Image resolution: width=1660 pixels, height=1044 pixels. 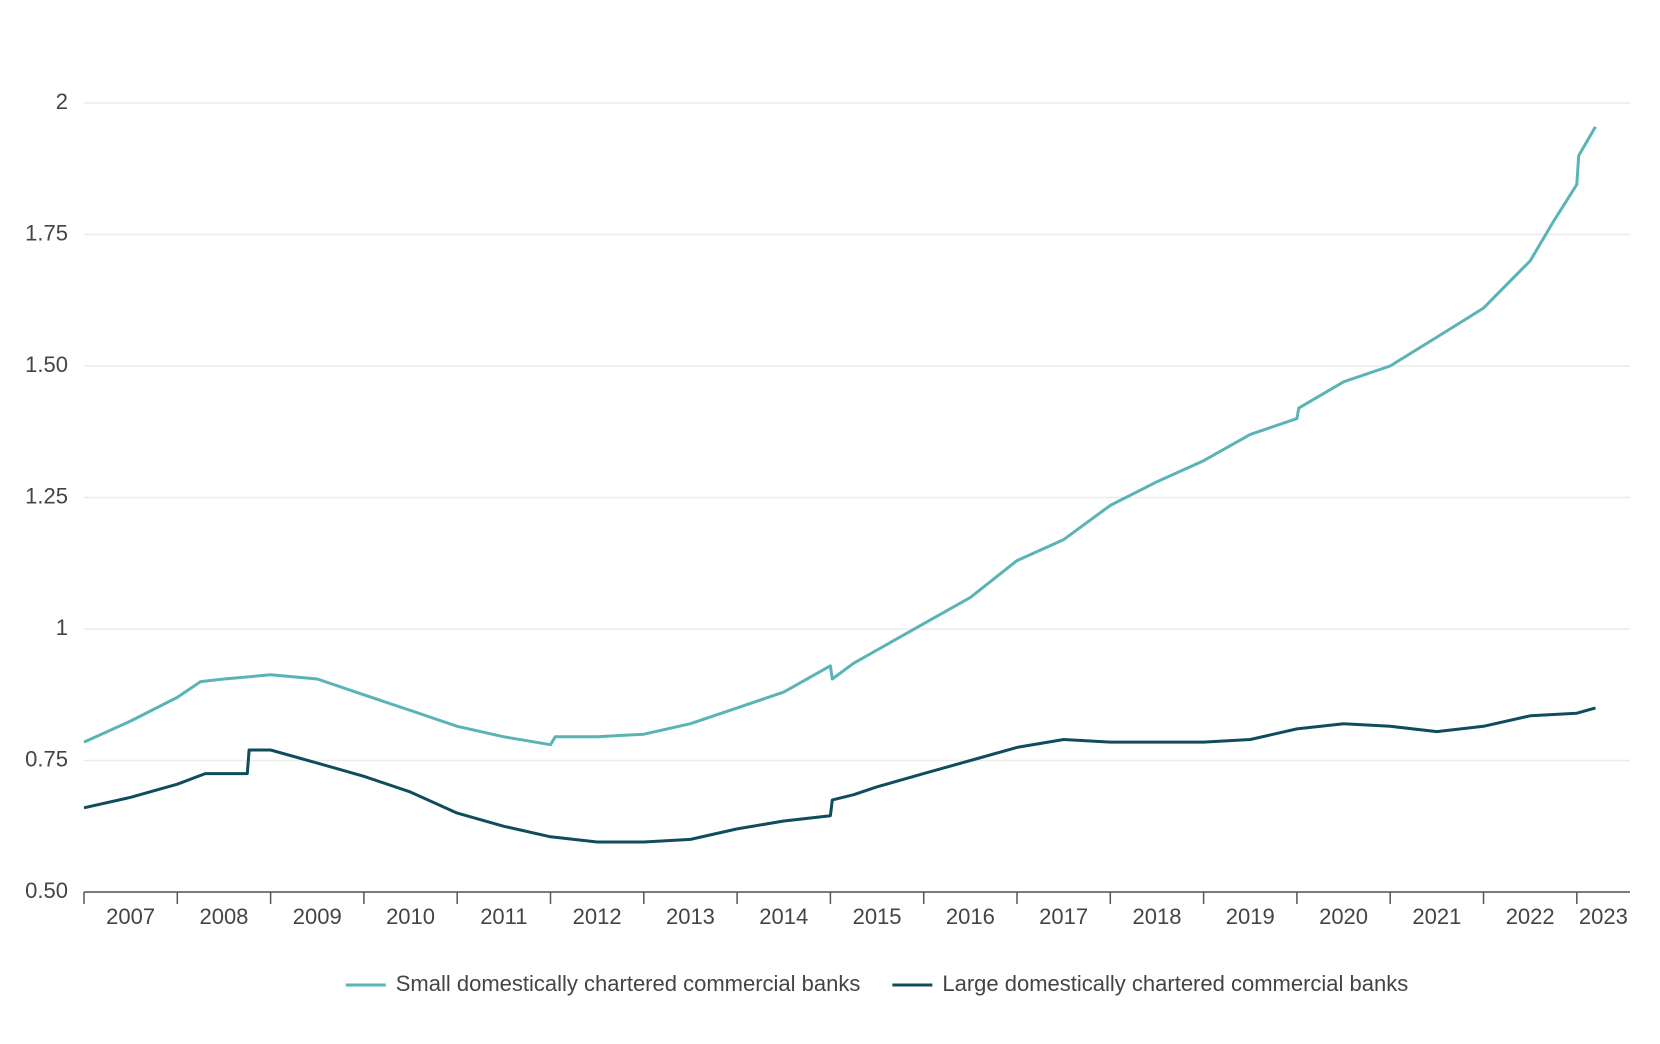 What do you see at coordinates (690, 916) in the screenshot?
I see `x-tick-label: 2013` at bounding box center [690, 916].